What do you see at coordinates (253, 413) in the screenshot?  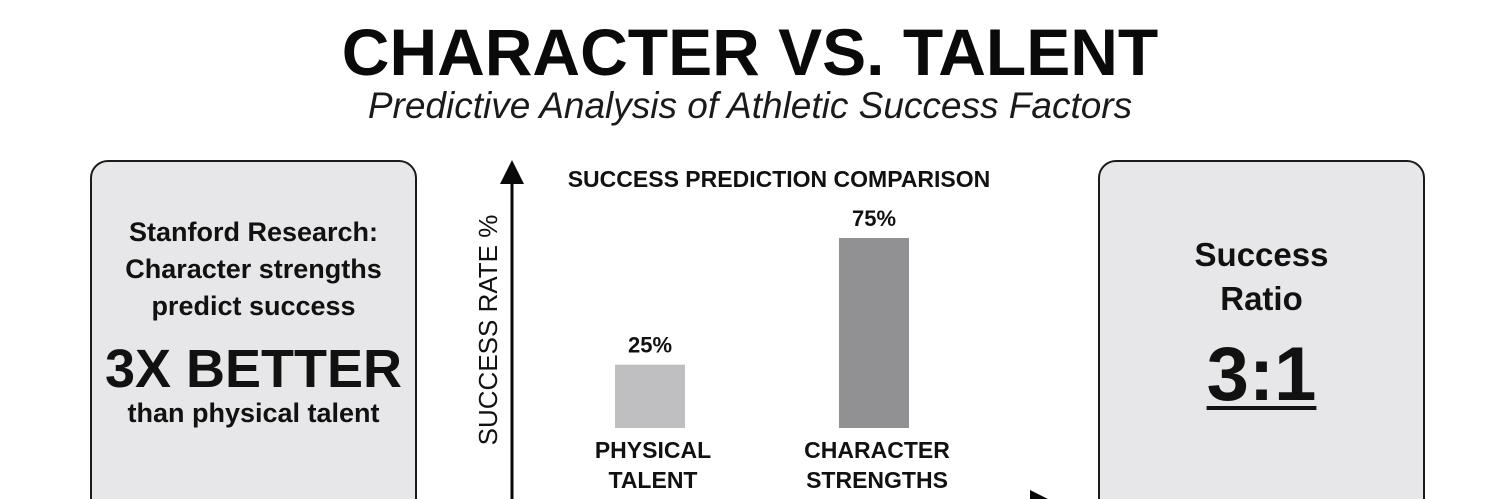 I see `research-comparison-text: than physical talent` at bounding box center [253, 413].